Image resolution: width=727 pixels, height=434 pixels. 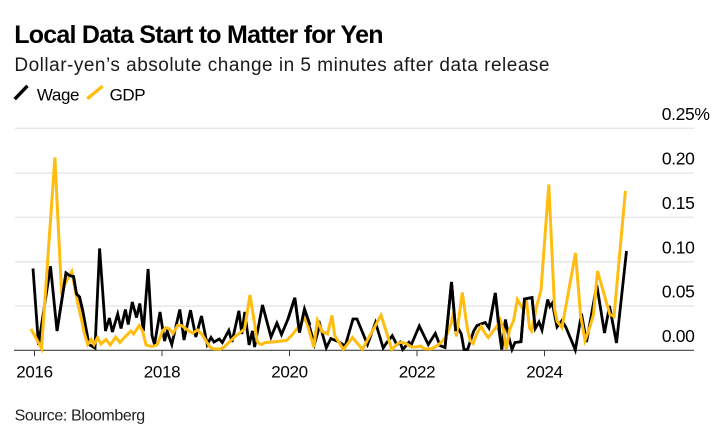 What do you see at coordinates (128, 95) in the screenshot?
I see `svg-text: GDP` at bounding box center [128, 95].